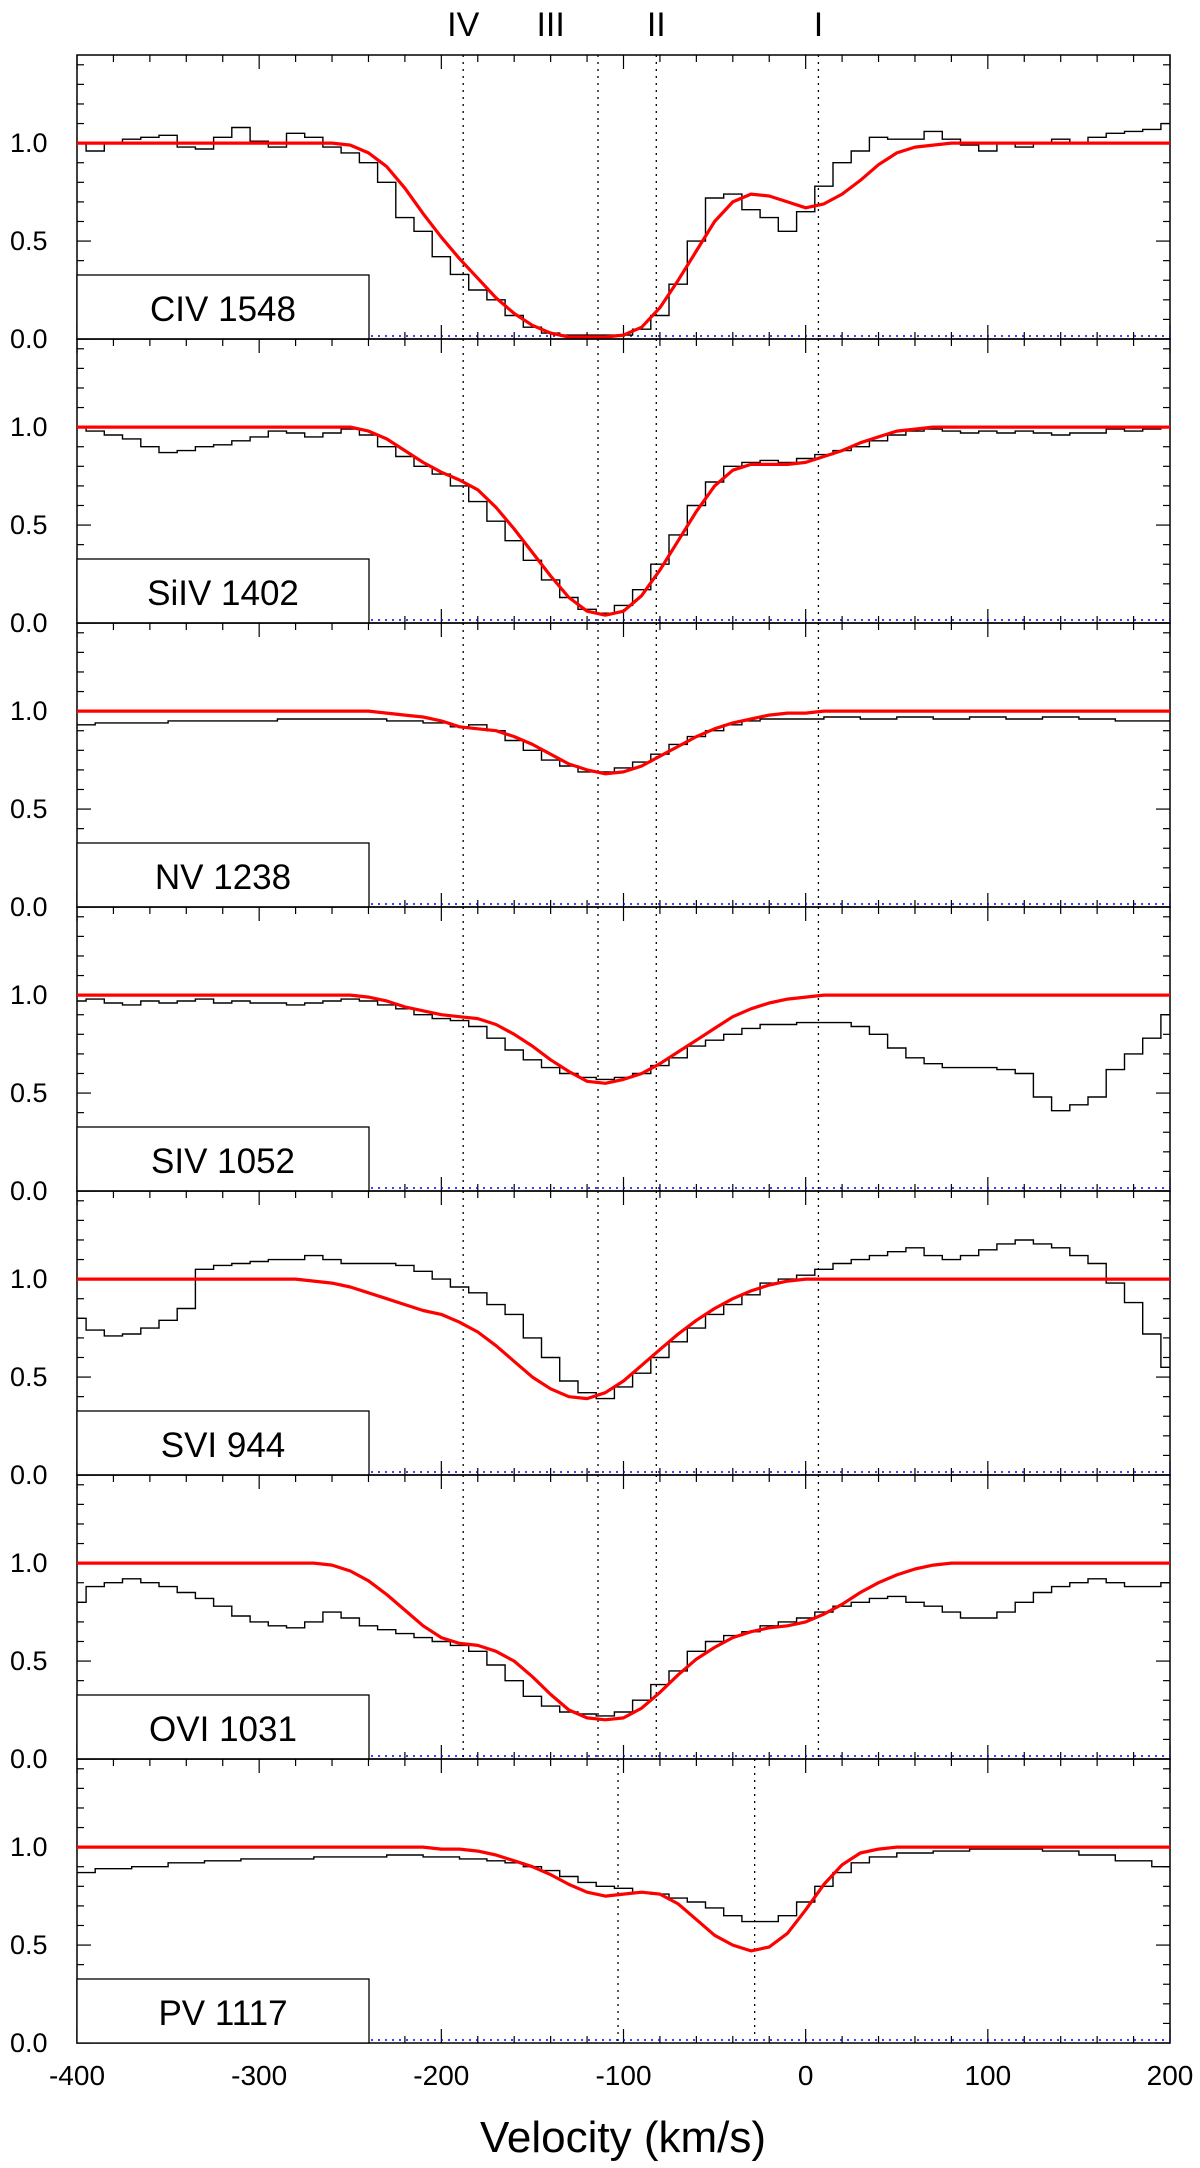 The image size is (1200, 2168). I want to click on ion-label: PV 1117, so click(222, 2013).